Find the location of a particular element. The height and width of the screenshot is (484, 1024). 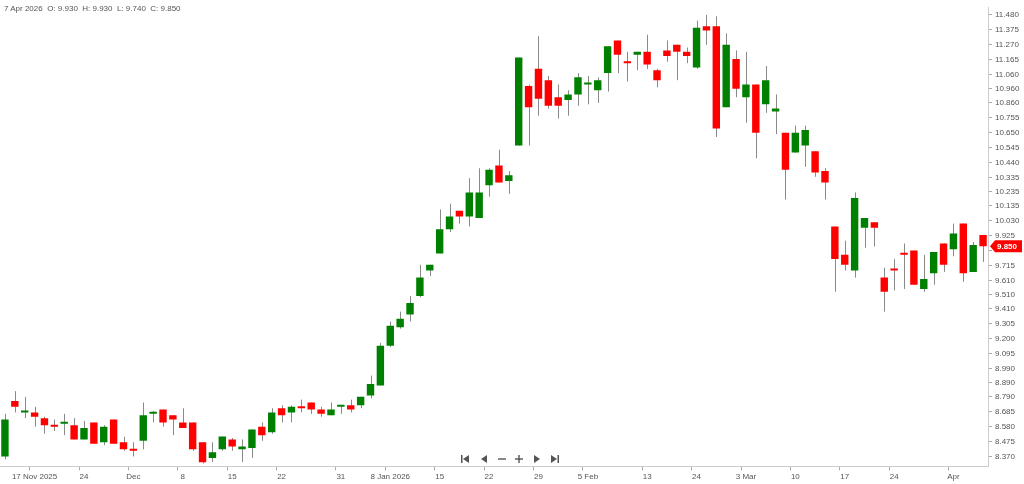

x-tick-label: Apr is located at coordinates (953, 477).